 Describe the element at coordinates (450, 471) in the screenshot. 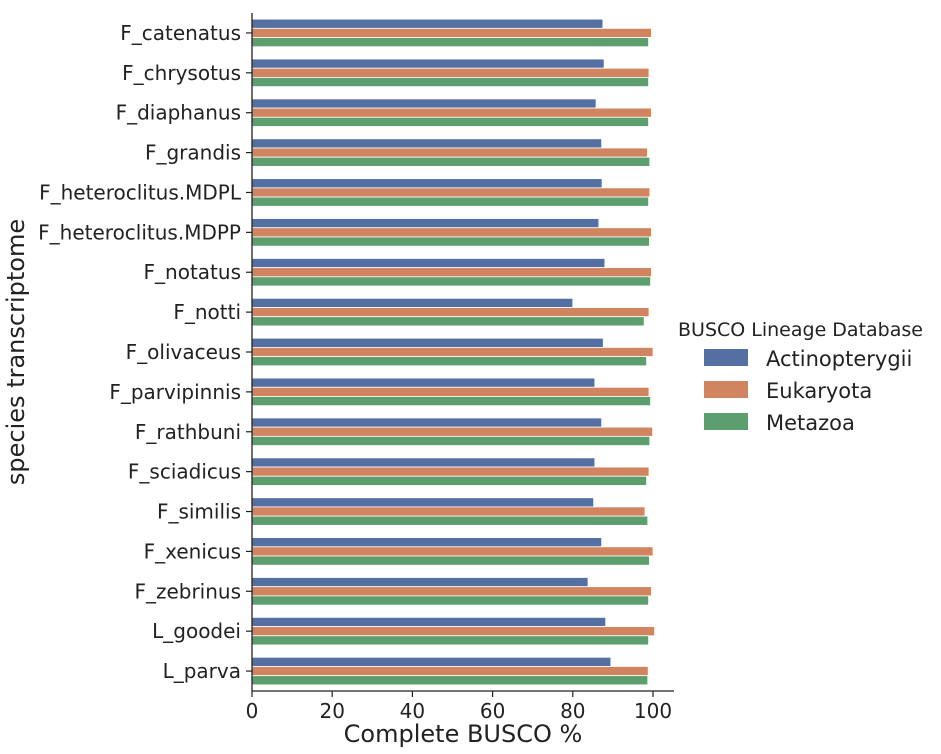

I see `bar-eukaryota-f-sciadicus` at that location.